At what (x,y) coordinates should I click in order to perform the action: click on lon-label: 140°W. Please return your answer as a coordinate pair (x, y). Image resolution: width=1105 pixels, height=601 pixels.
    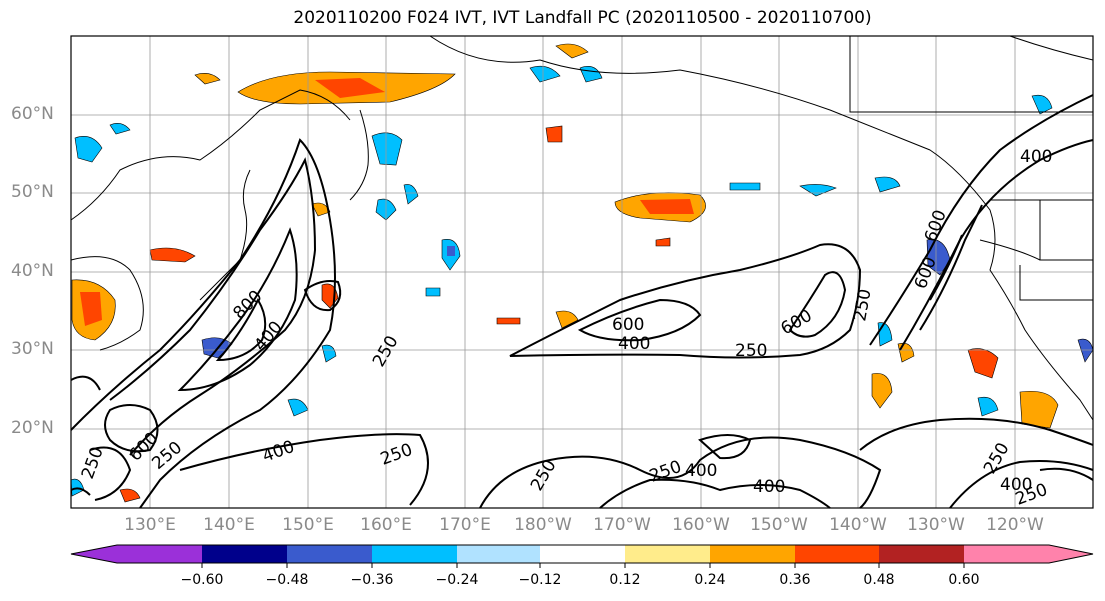
    Looking at the image, I should click on (858, 525).